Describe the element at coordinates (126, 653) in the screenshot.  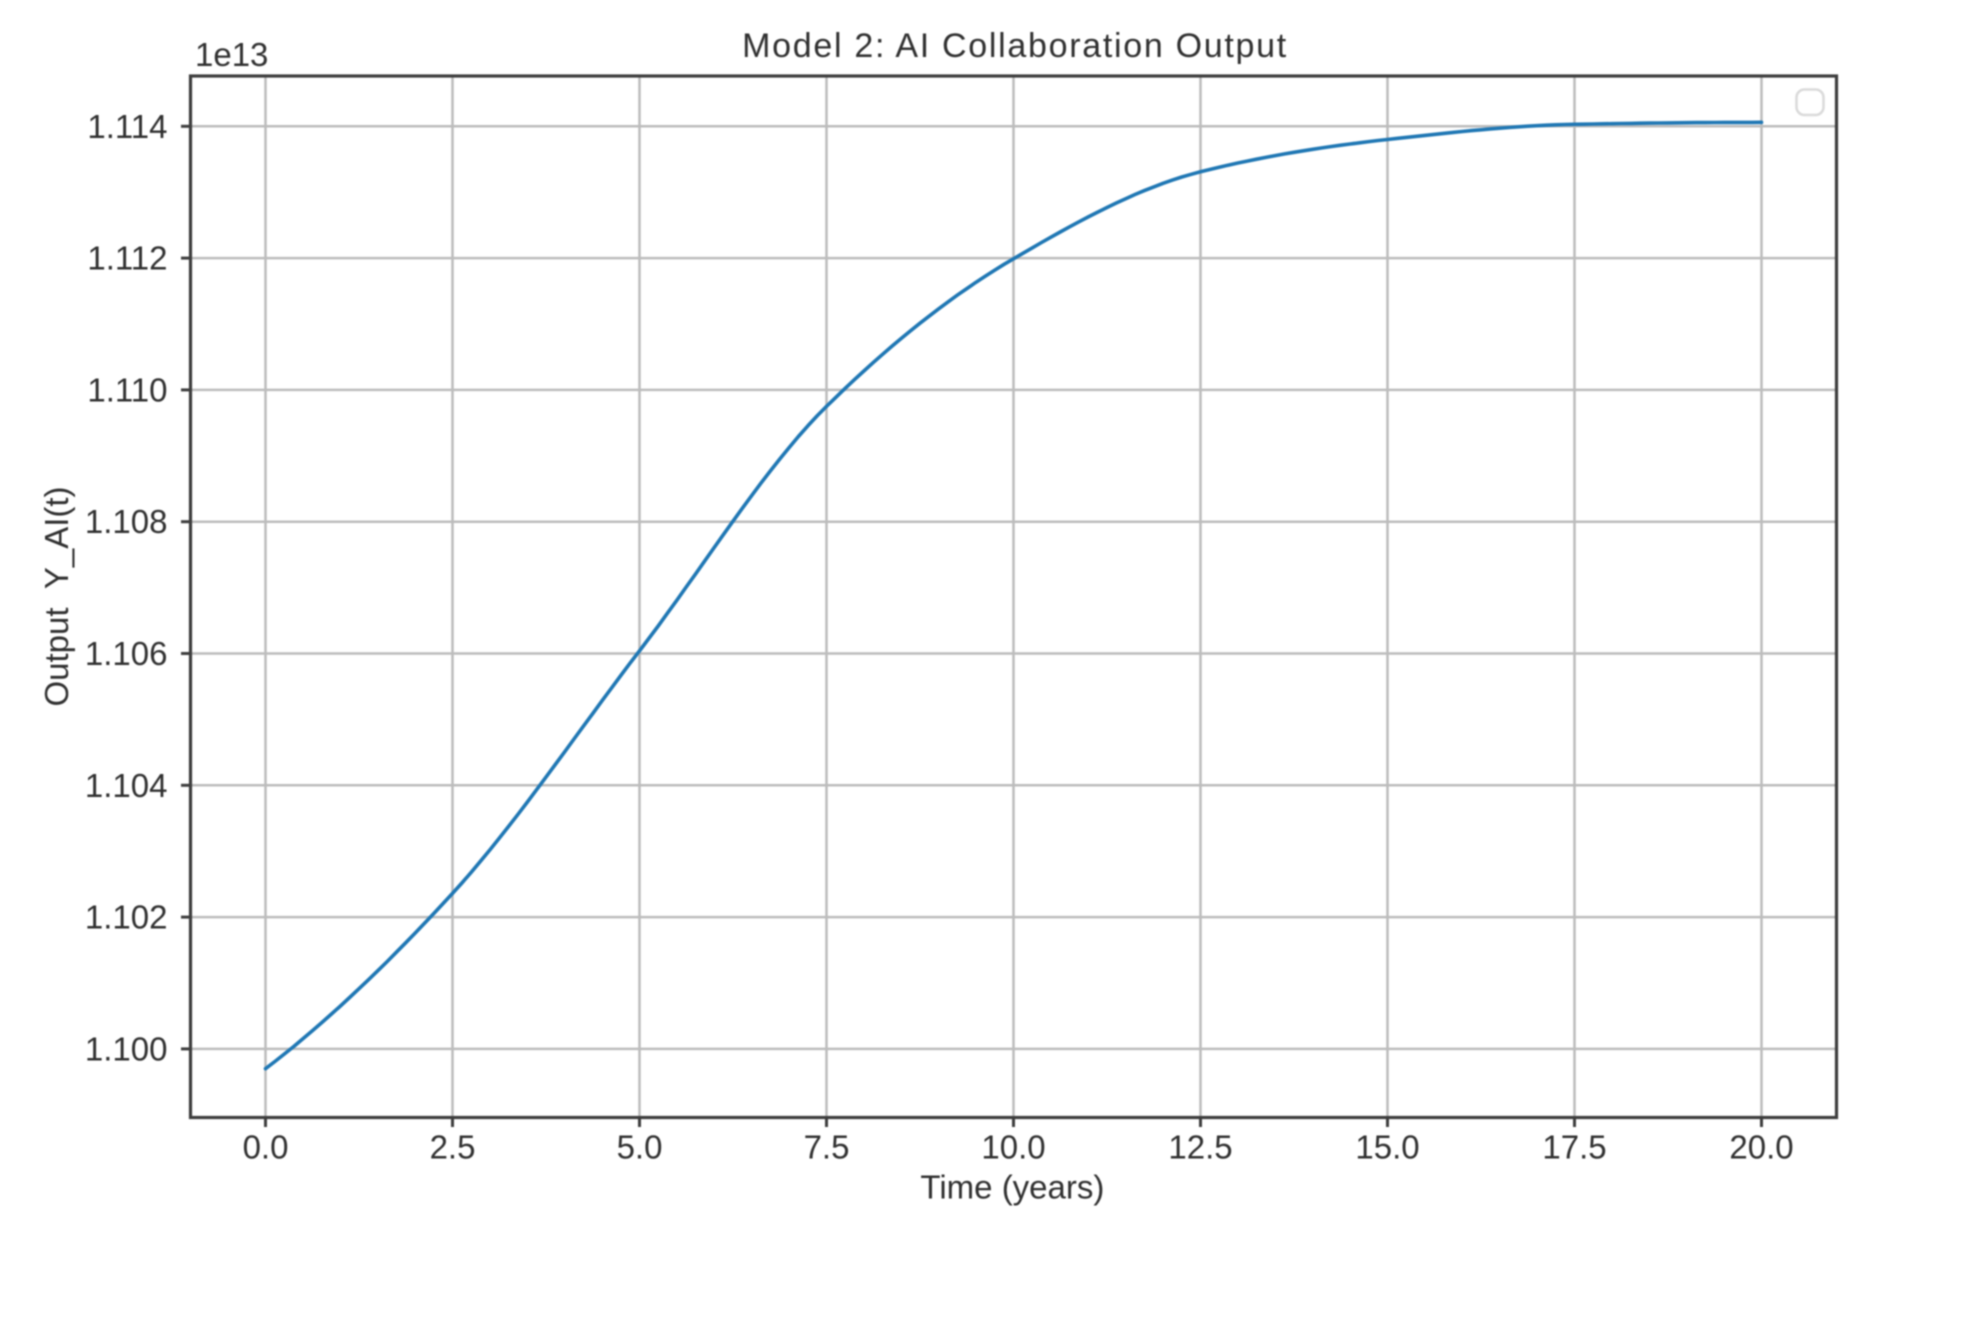
I see `svg-text: 1.106` at that location.